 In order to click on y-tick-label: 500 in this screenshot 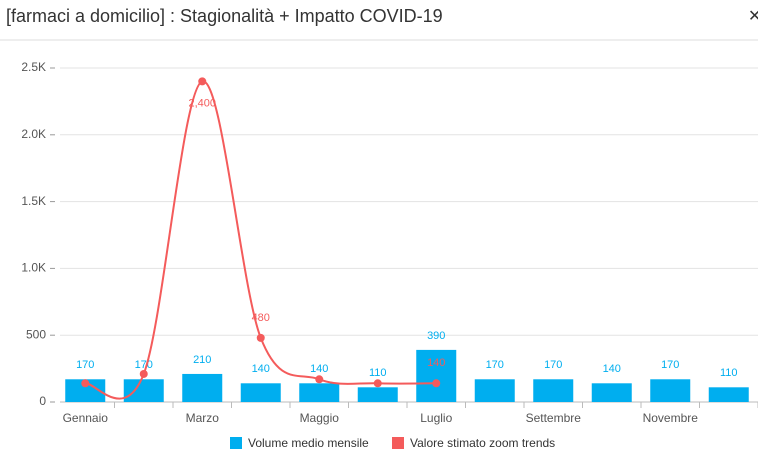, I will do `click(36, 334)`.